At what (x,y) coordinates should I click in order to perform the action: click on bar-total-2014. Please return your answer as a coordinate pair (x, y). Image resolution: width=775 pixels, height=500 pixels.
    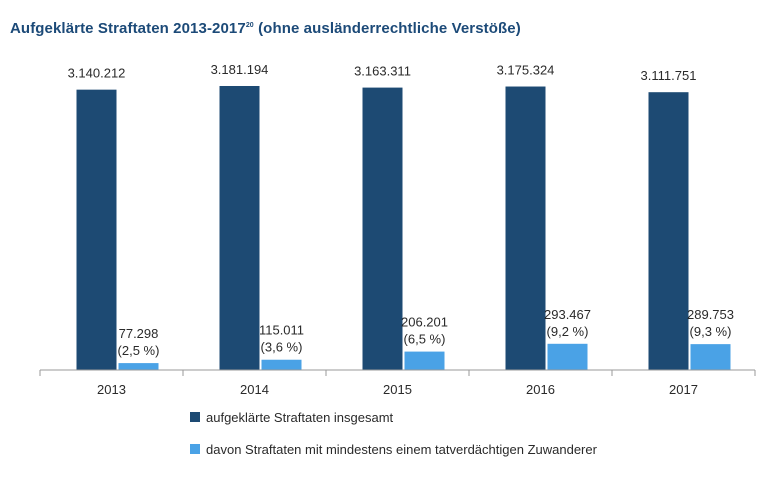
    Looking at the image, I should click on (239, 228).